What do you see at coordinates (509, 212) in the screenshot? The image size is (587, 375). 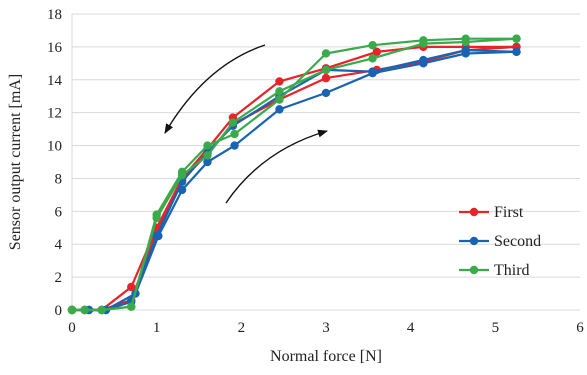 I see `legend-label-first: First` at bounding box center [509, 212].